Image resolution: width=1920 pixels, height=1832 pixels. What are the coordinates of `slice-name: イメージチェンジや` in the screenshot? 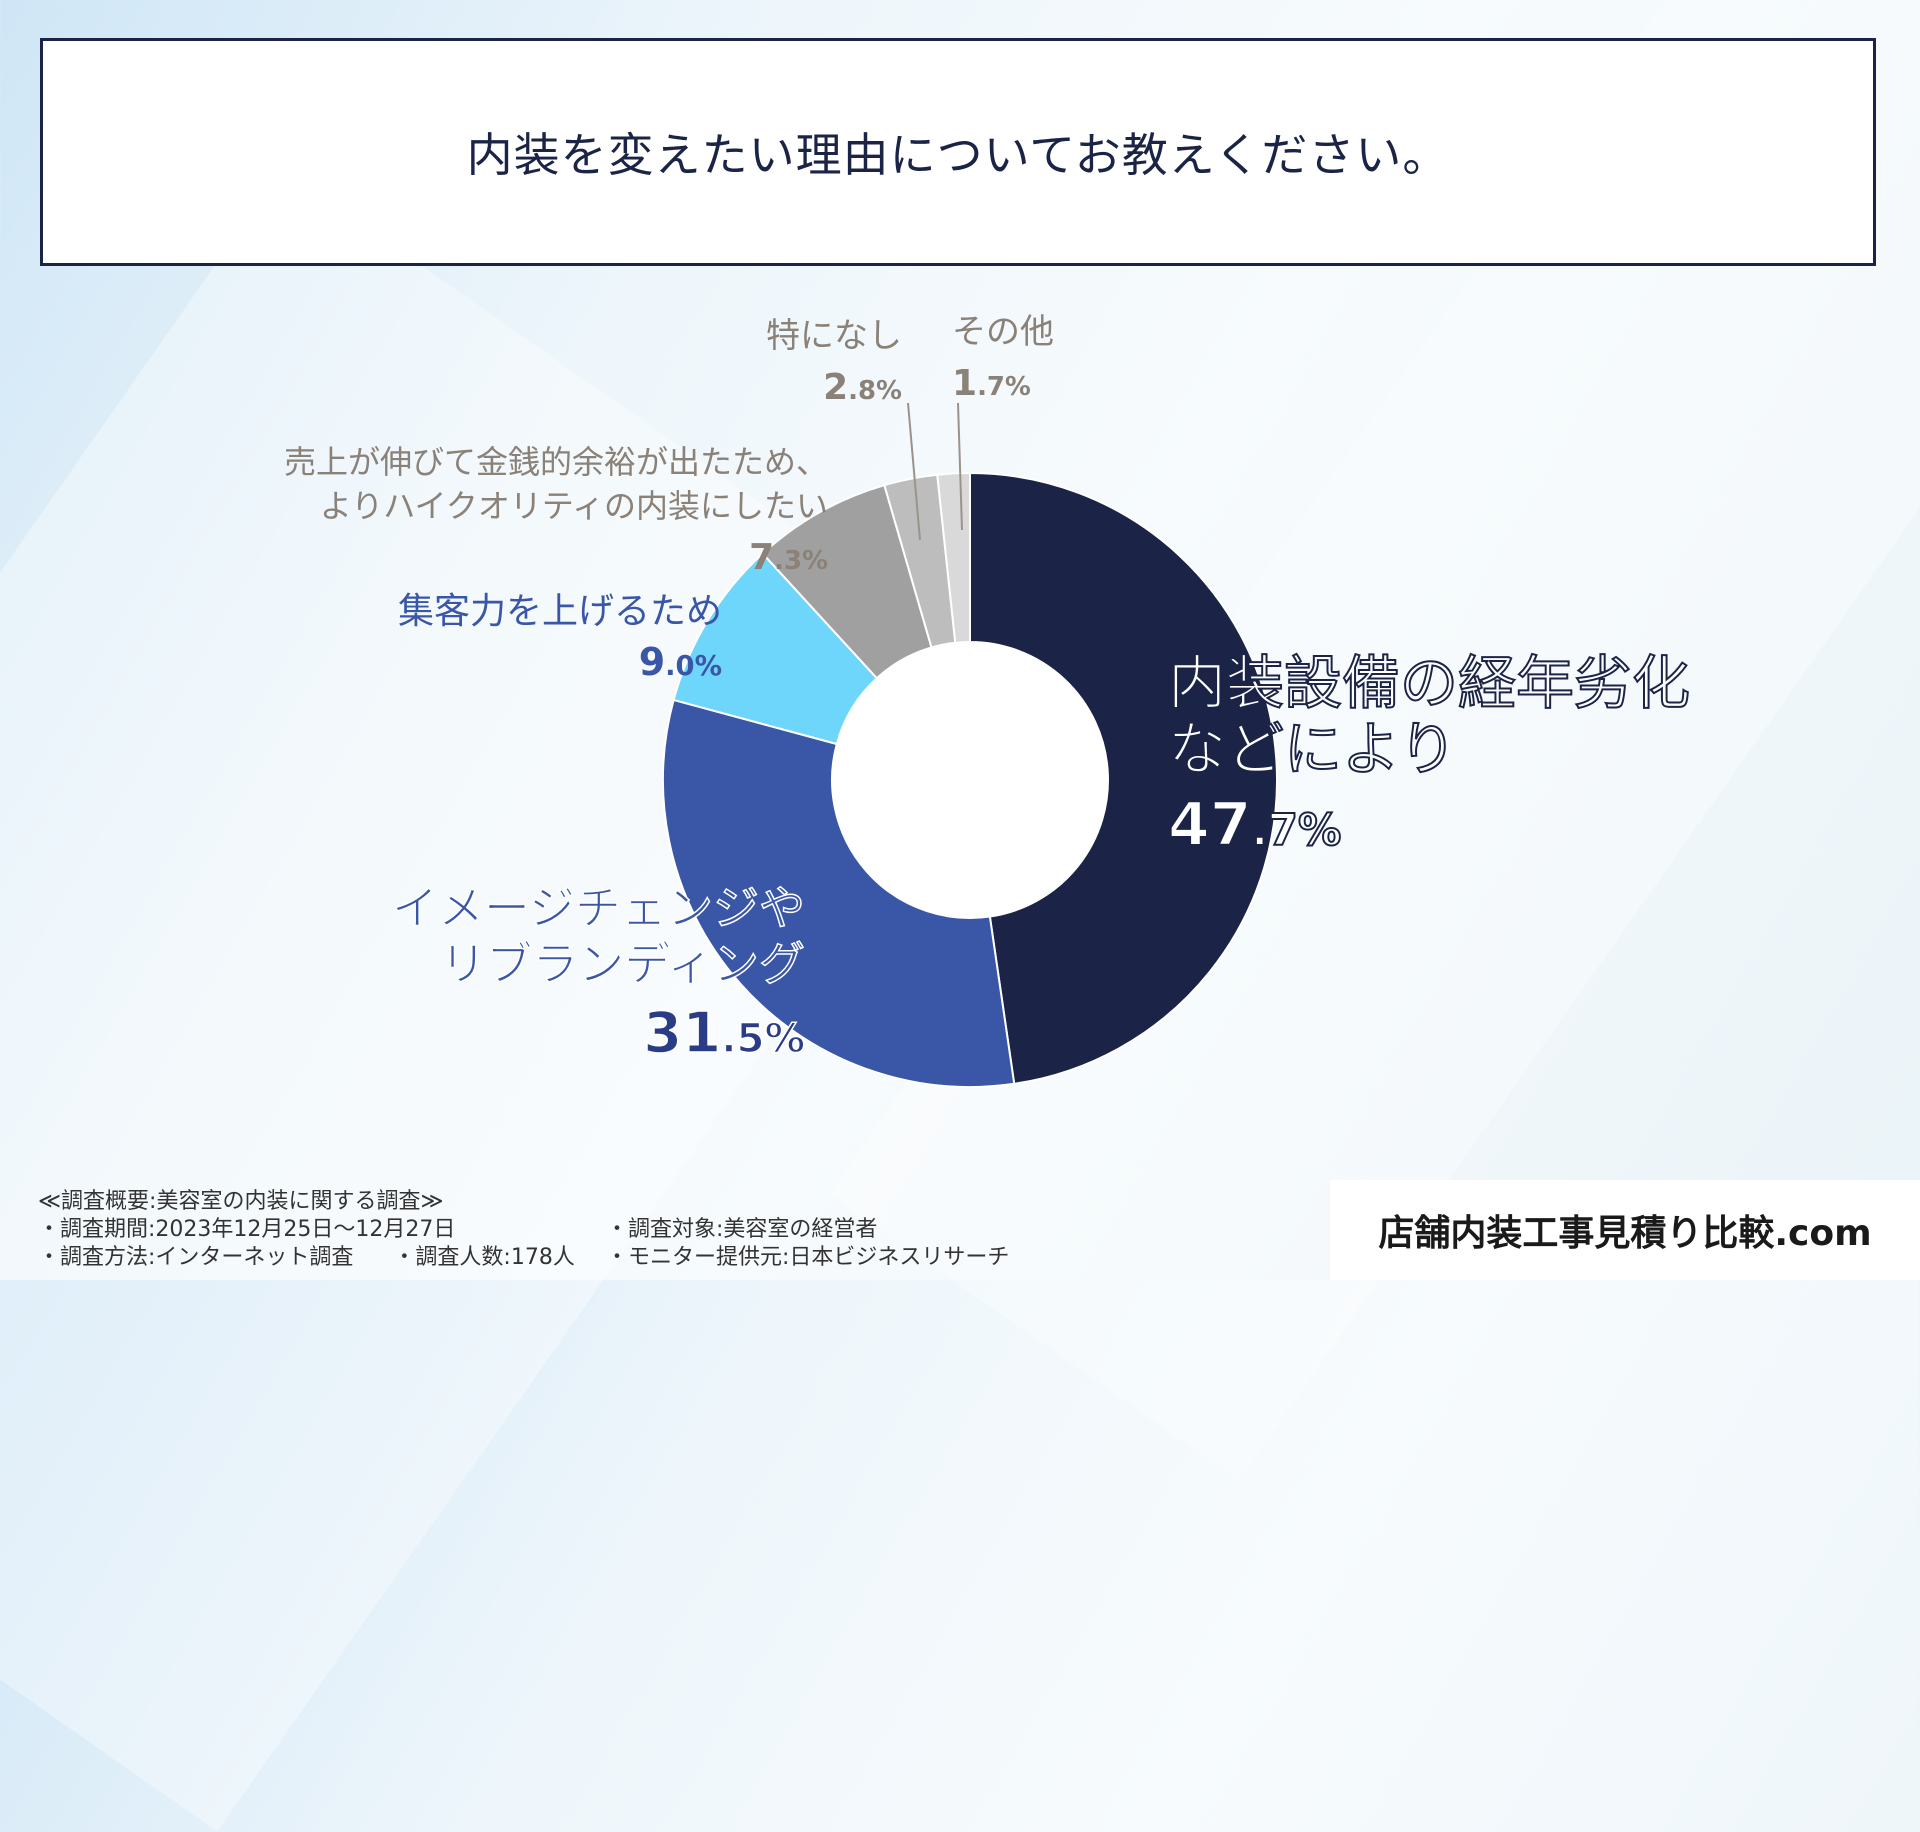 It's located at (598, 908).